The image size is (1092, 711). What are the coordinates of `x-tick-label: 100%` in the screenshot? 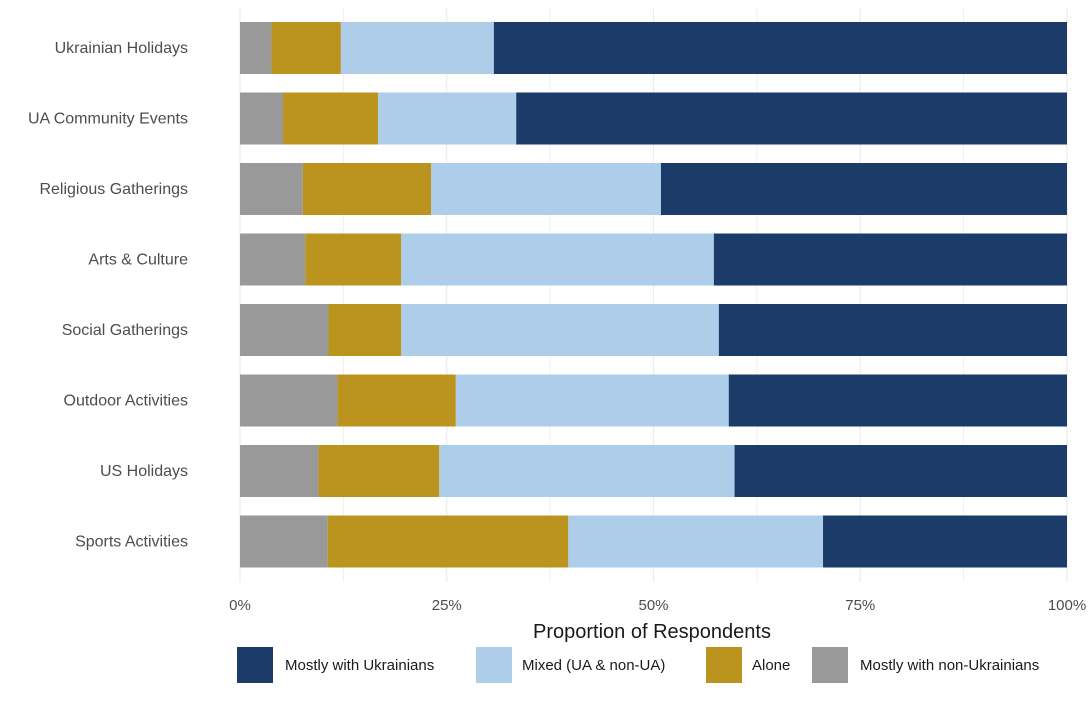 It's located at (1067, 605).